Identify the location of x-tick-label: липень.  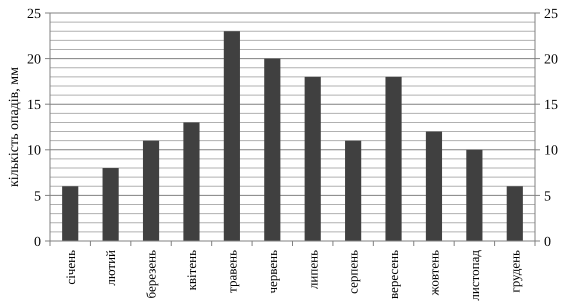
(312, 270).